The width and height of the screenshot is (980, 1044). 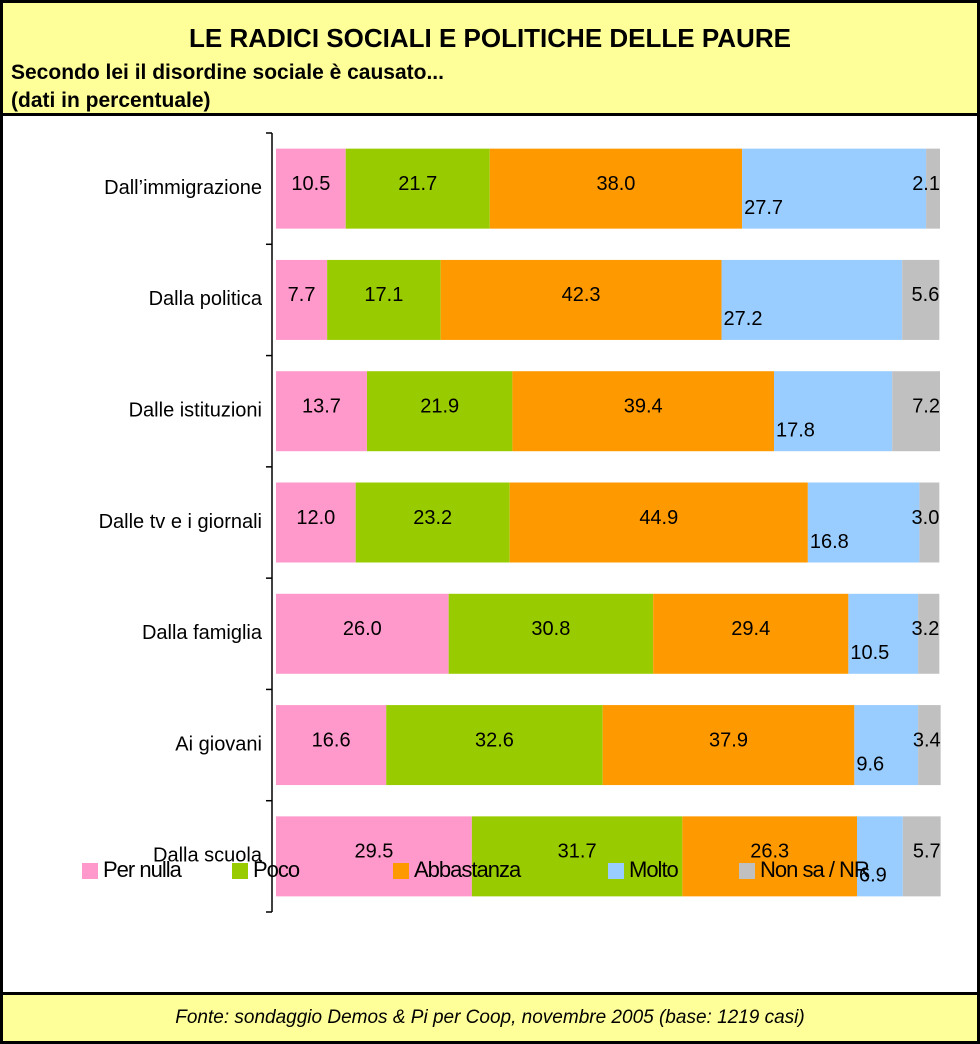 What do you see at coordinates (362, 629) in the screenshot?
I see `value-label: 26.0` at bounding box center [362, 629].